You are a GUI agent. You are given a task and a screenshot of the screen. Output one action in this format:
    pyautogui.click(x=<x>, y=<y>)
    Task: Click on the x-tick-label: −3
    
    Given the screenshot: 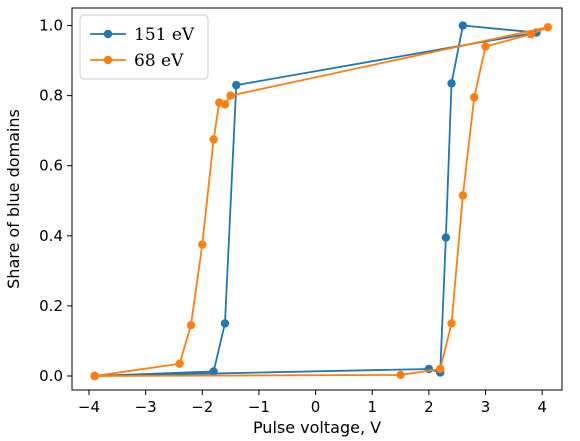 What is the action you would take?
    pyautogui.click(x=146, y=407)
    